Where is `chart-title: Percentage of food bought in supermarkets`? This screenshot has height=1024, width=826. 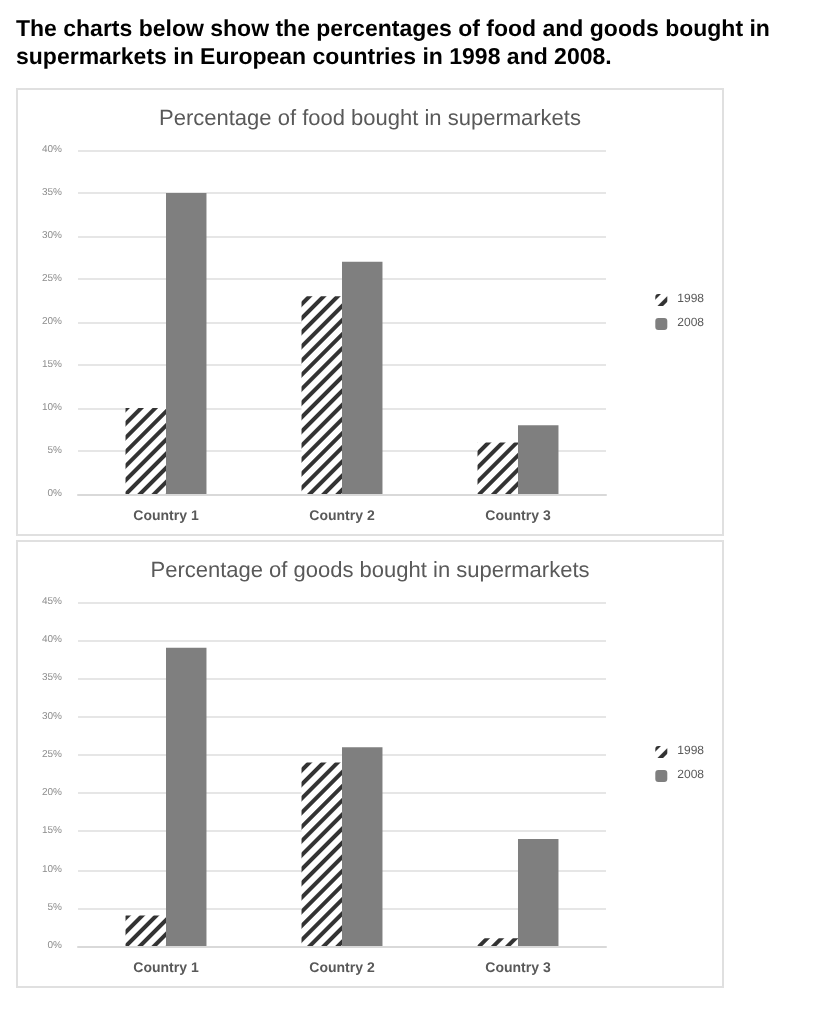
chart-title: Percentage of food bought in supermarkets is located at coordinates (370, 119).